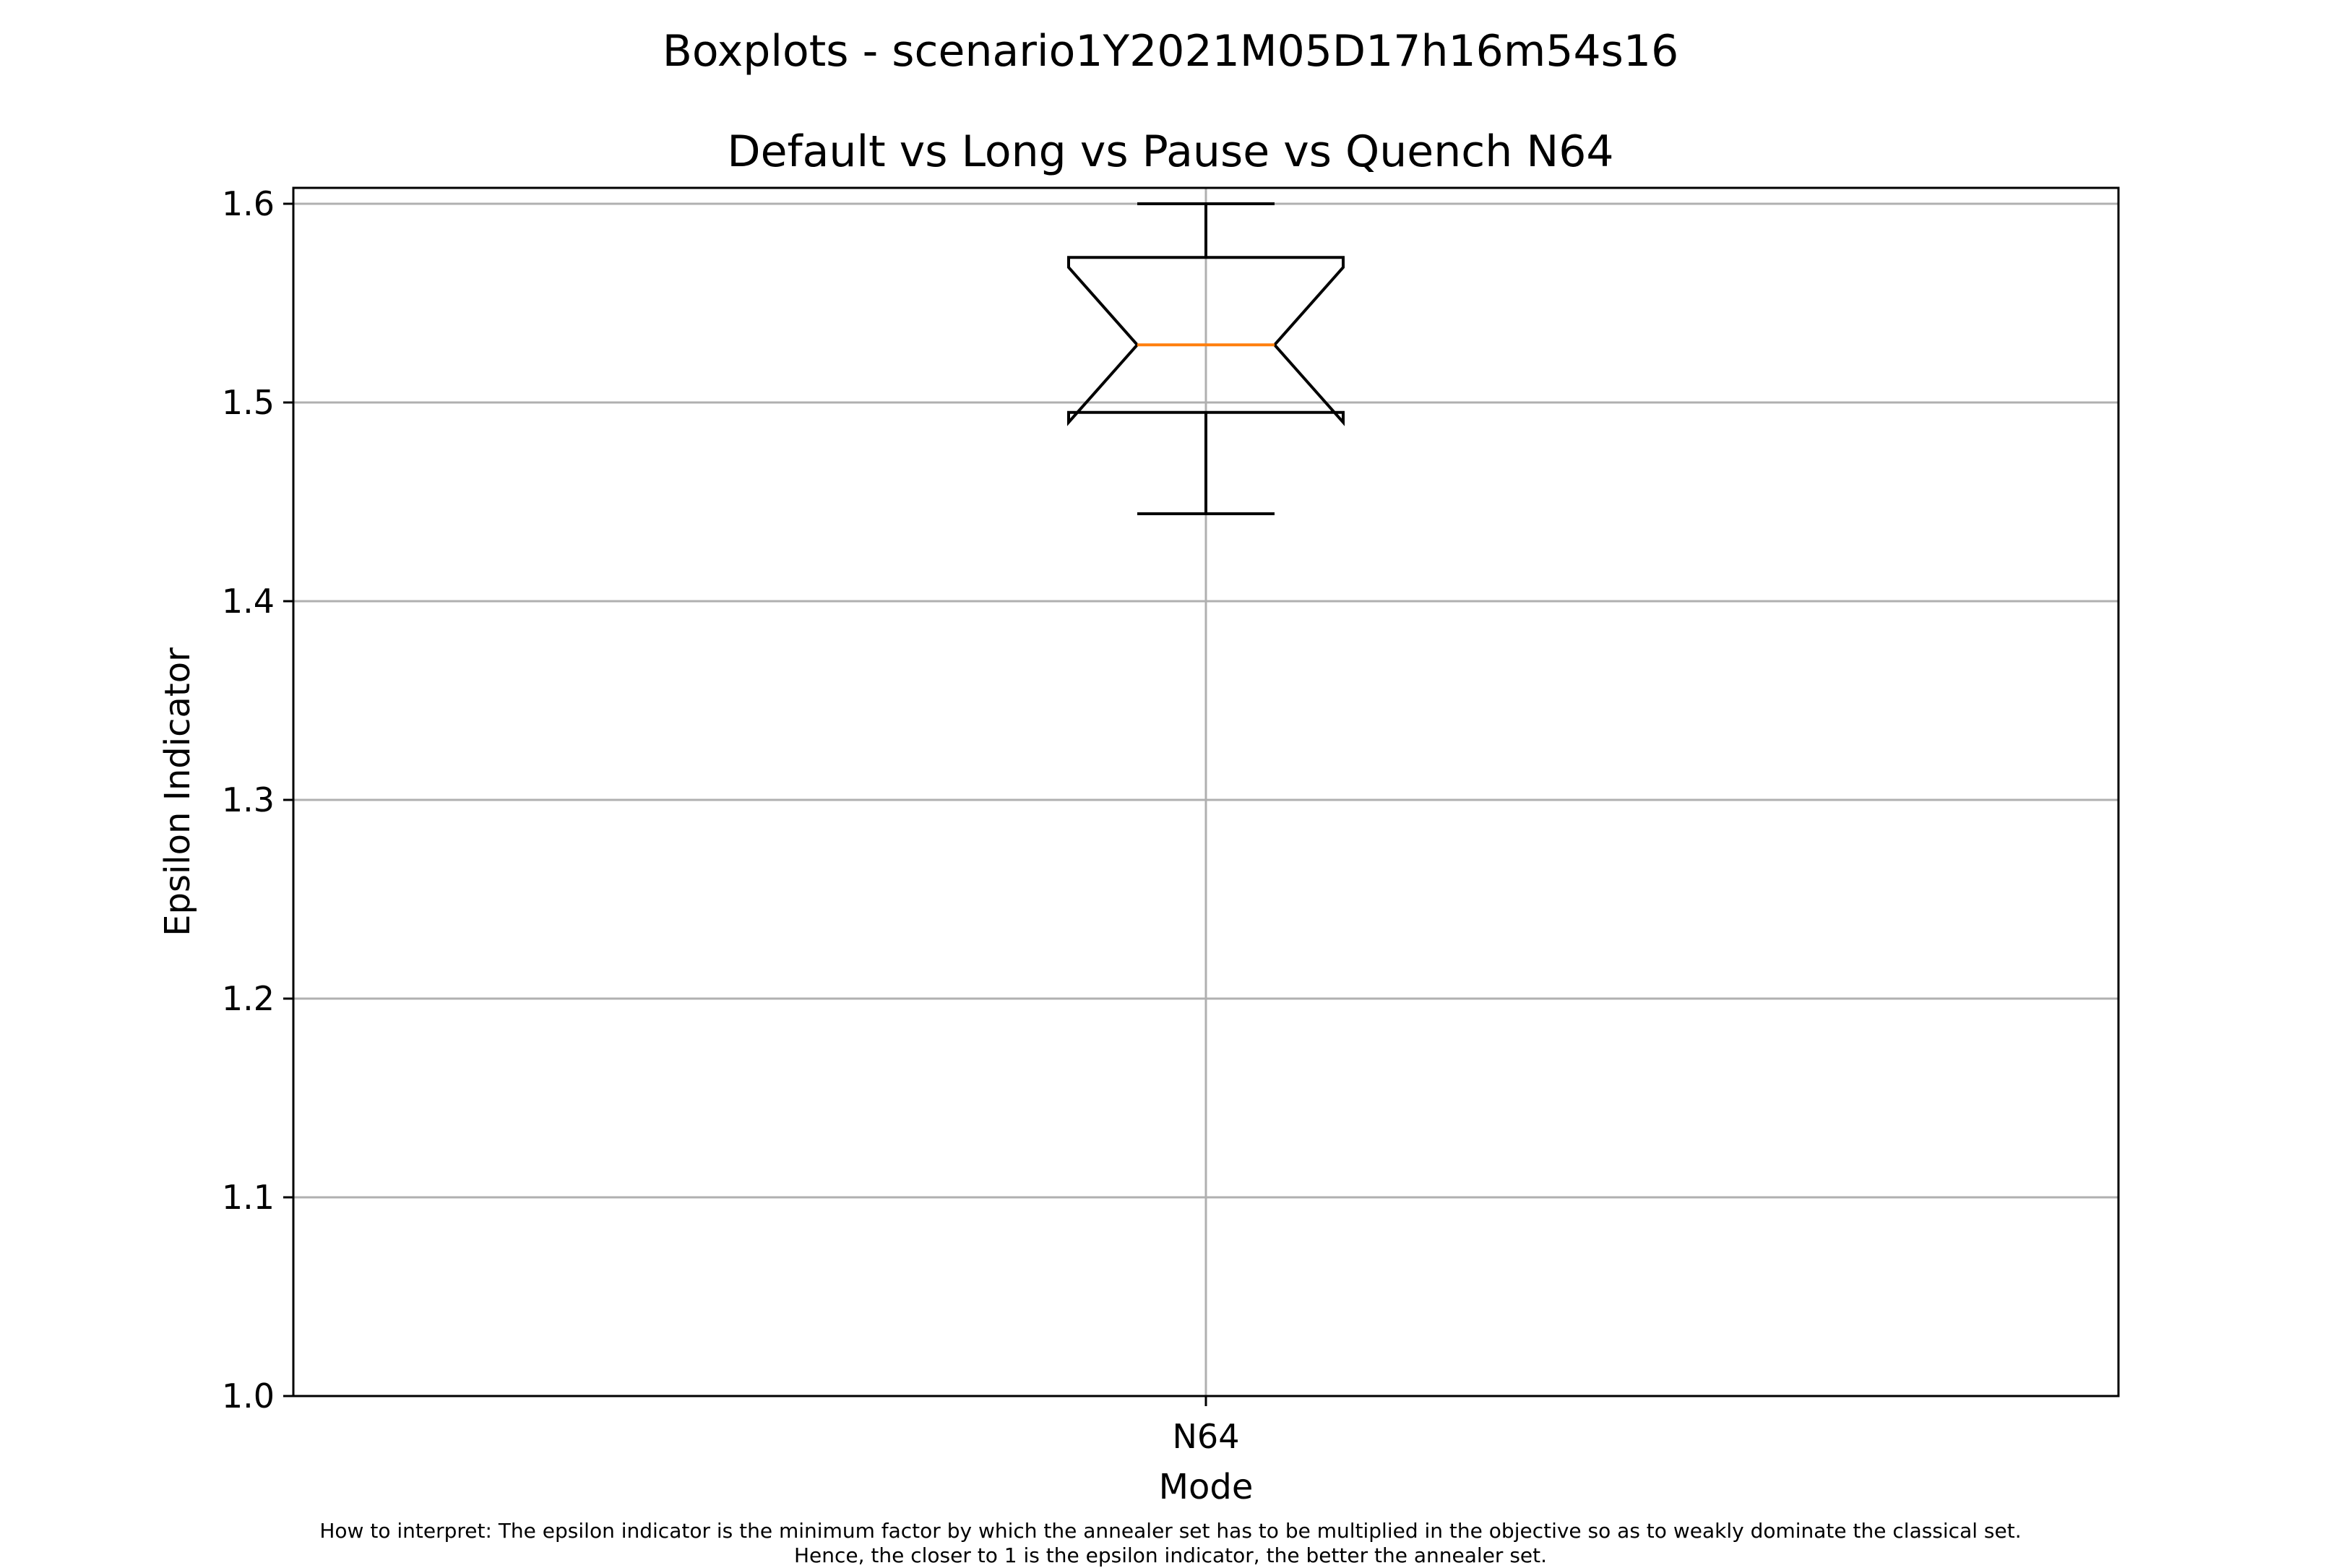  What do you see at coordinates (178, 791) in the screenshot?
I see `y-axis-label: Epsilon Indicator` at bounding box center [178, 791].